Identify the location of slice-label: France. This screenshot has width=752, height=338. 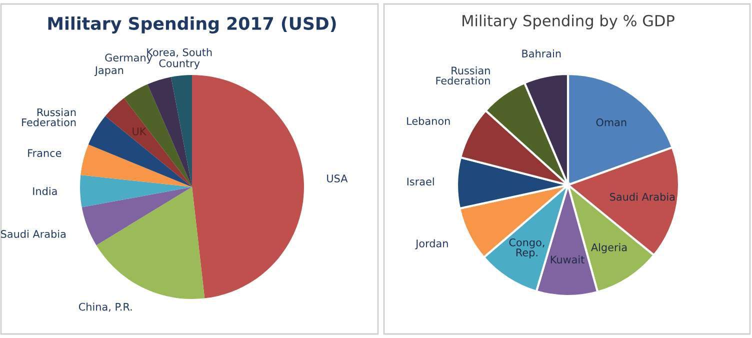
(45, 153).